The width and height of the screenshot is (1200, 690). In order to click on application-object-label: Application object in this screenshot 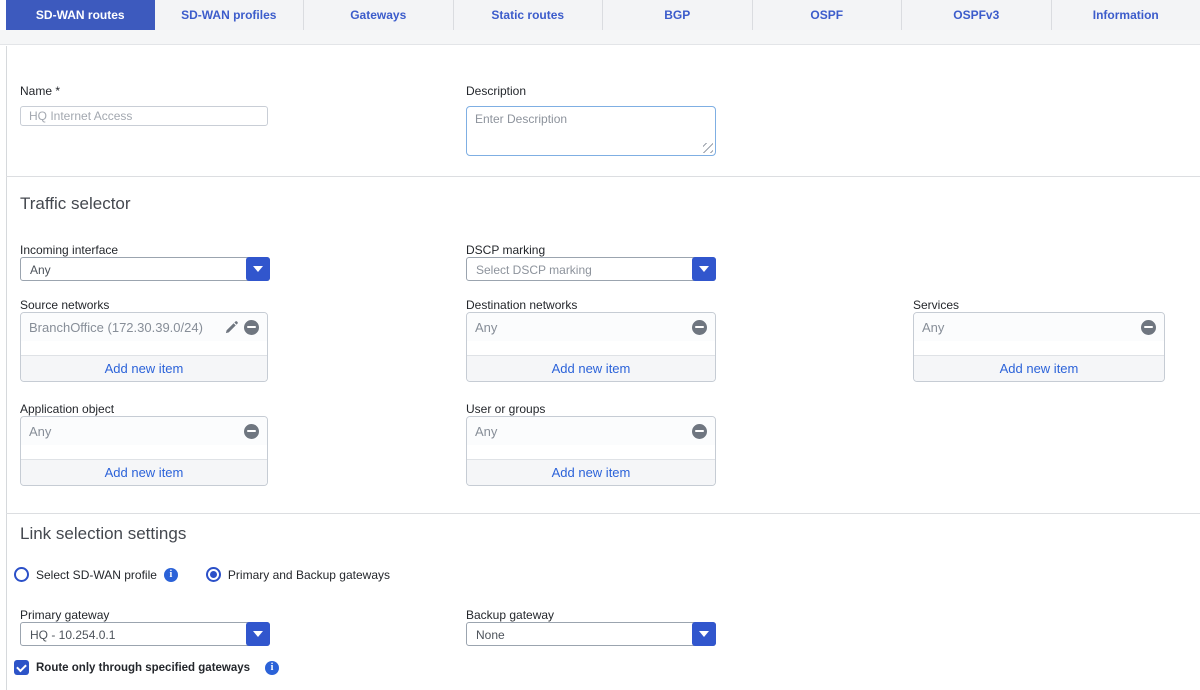, I will do `click(67, 409)`.